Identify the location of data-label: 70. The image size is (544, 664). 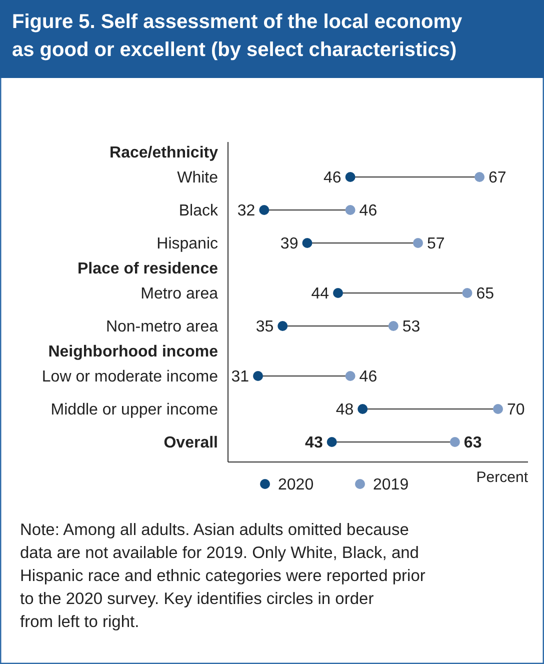
(516, 410).